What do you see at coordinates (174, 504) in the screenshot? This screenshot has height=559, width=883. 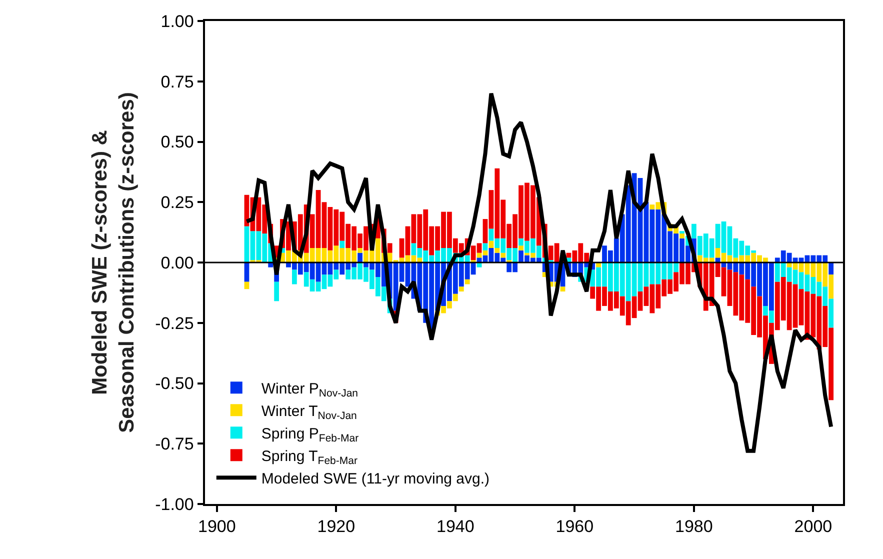 I see `y-tick-label: -1.00` at bounding box center [174, 504].